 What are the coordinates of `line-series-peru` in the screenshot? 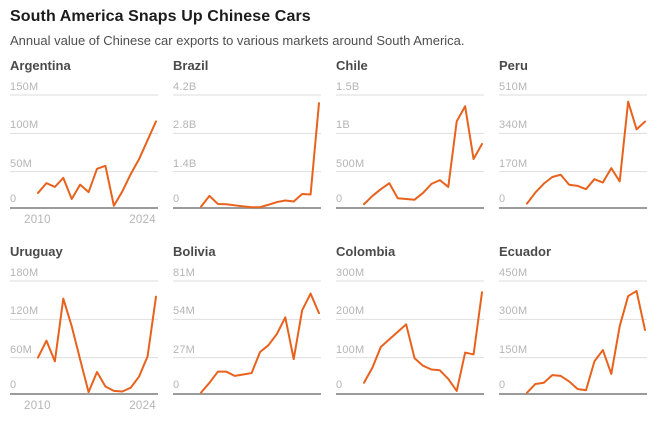 It's located at (586, 152).